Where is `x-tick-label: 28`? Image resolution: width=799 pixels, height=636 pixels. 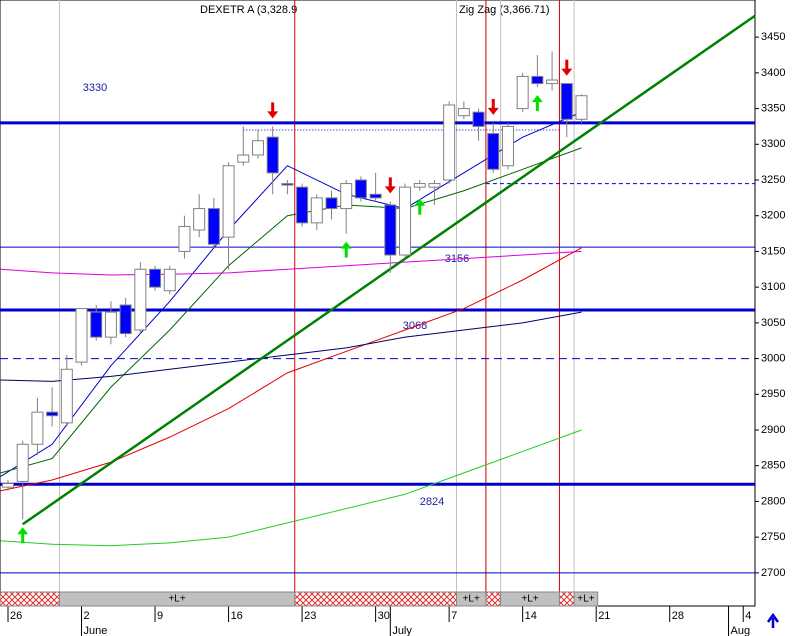
x-tick-label: 28 is located at coordinates (678, 616).